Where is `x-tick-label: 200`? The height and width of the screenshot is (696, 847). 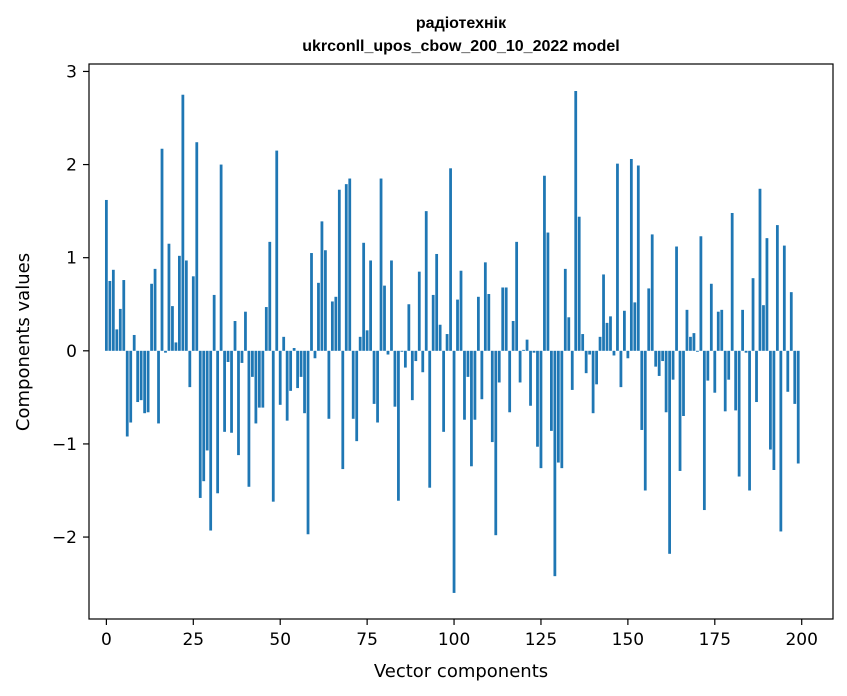 x-tick-label: 200 is located at coordinates (801, 640).